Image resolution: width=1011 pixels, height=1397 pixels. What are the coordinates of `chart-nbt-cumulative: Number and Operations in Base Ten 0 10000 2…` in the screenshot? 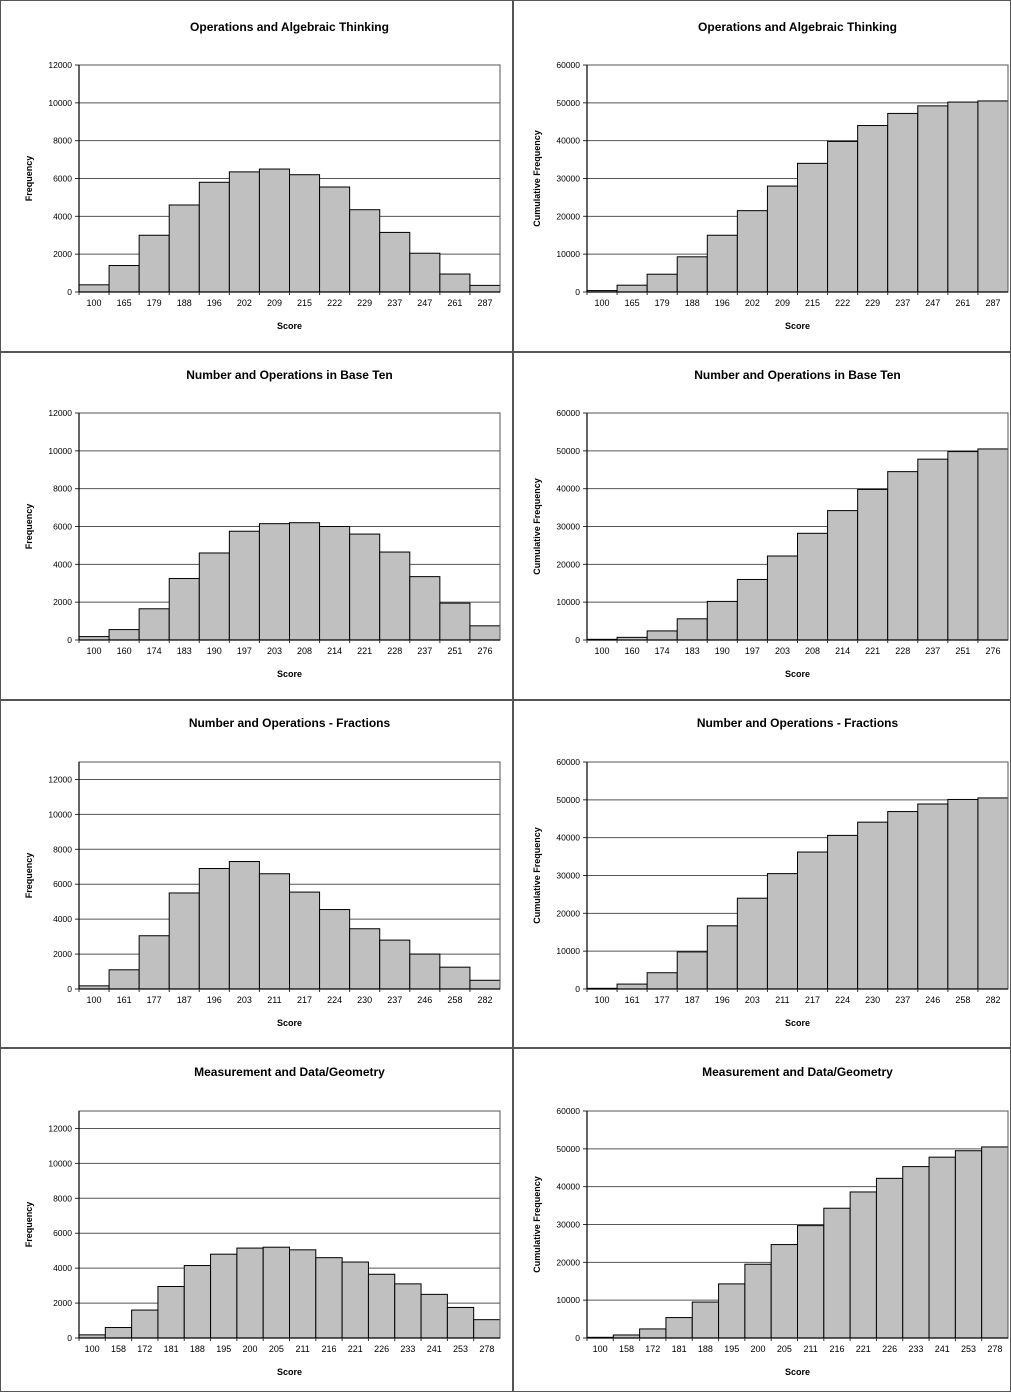 It's located at (762, 527).